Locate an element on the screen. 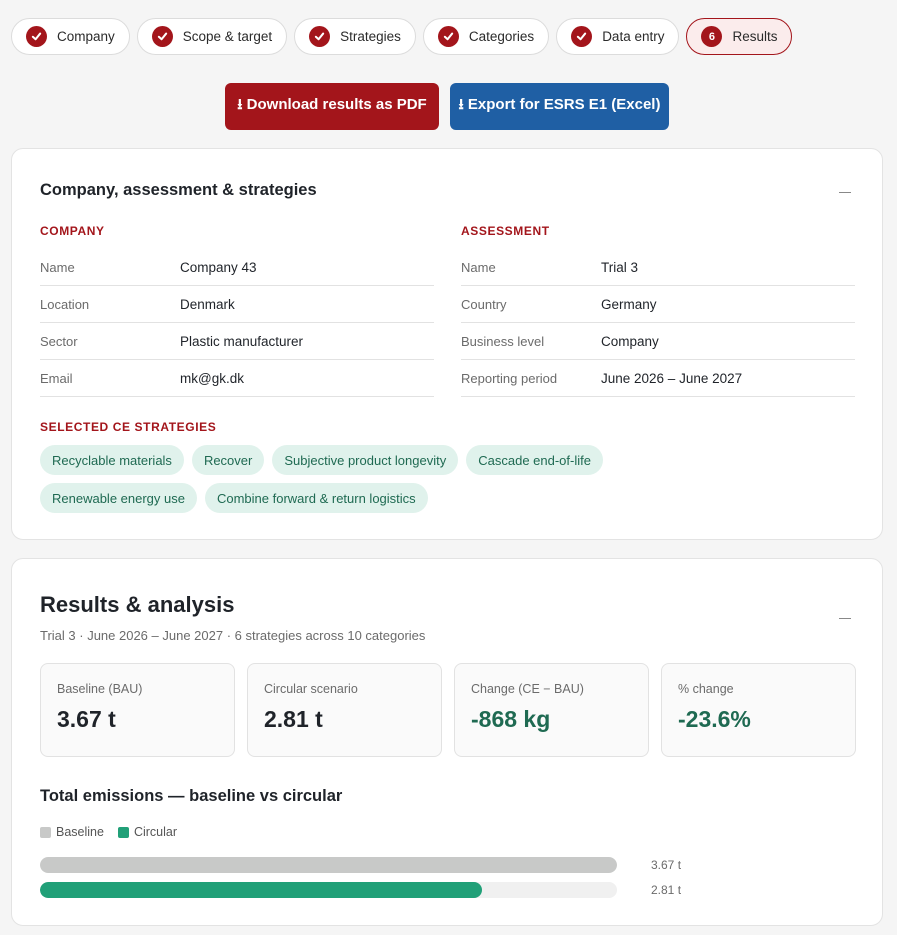 Image resolution: width=897 pixels, height=935 pixels. summary-card-title: Company, assessment & strategies is located at coordinates (178, 190).